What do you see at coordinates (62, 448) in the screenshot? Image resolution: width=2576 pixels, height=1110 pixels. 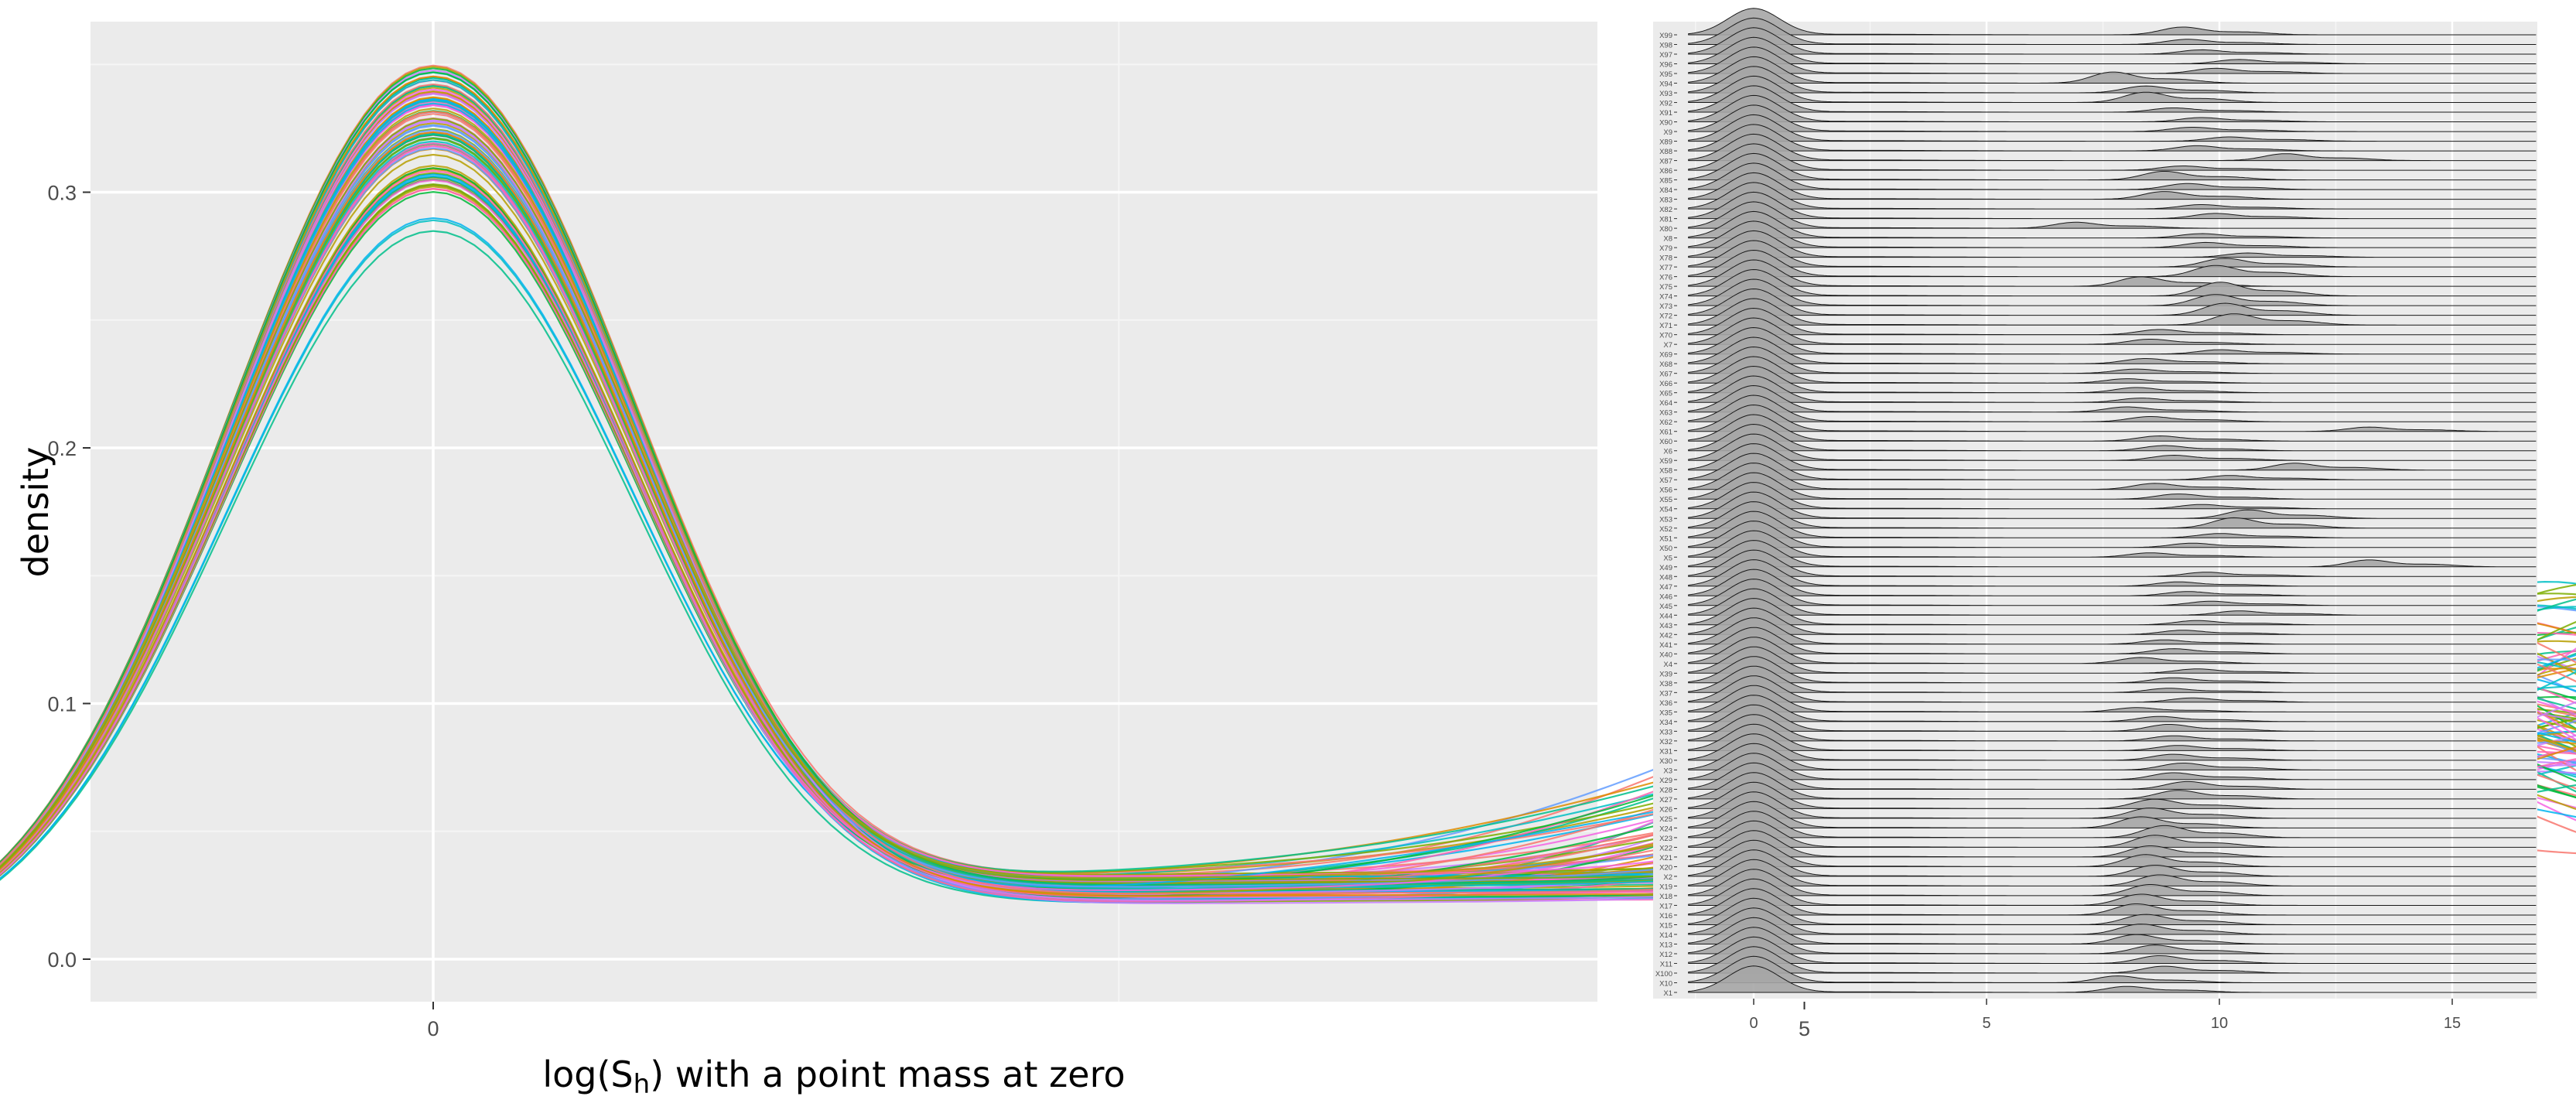 I see `left-y-tick-label: 0.2` at bounding box center [62, 448].